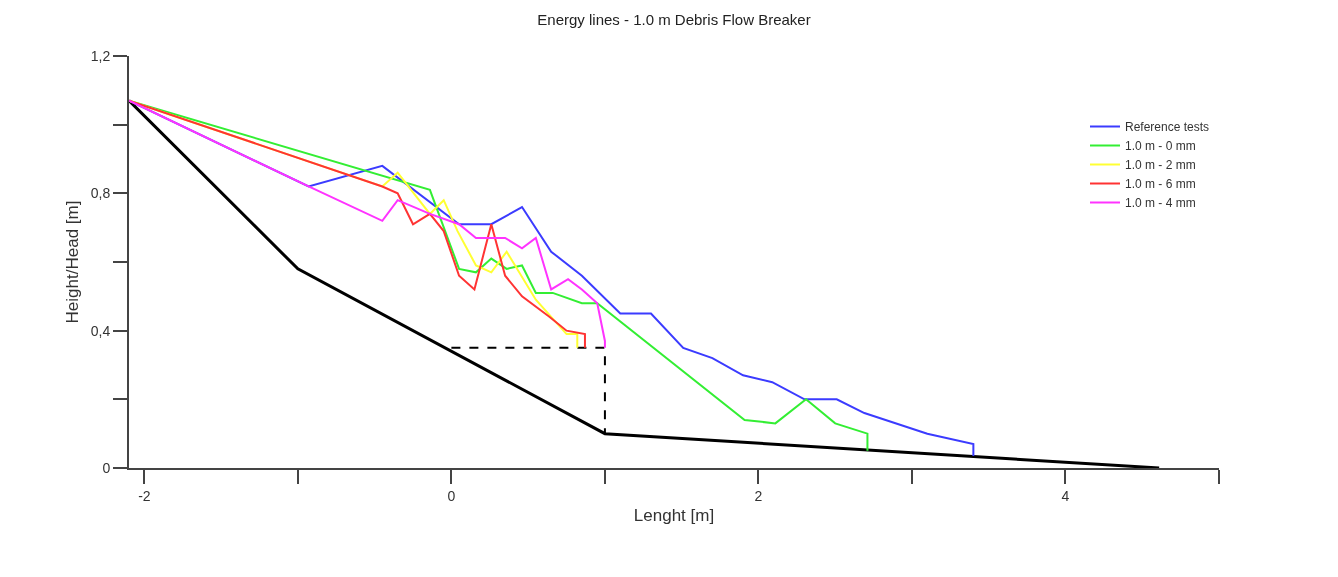  What do you see at coordinates (100, 55) in the screenshot?
I see `y-tick-label: 1,2` at bounding box center [100, 55].